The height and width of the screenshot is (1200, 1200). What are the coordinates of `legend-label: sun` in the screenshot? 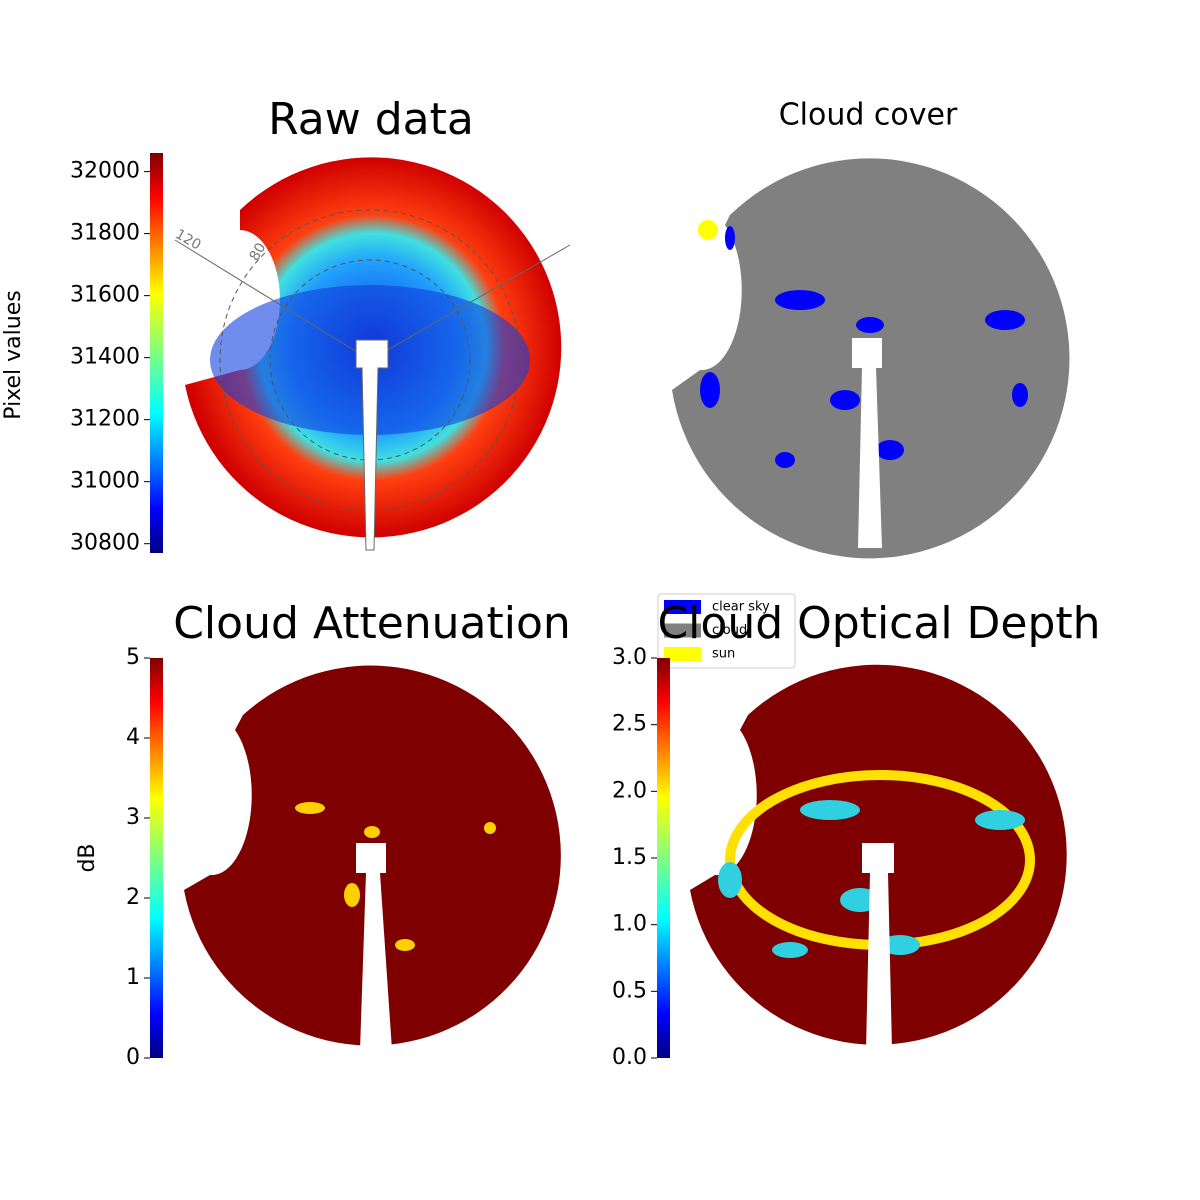 It's located at (723, 654).